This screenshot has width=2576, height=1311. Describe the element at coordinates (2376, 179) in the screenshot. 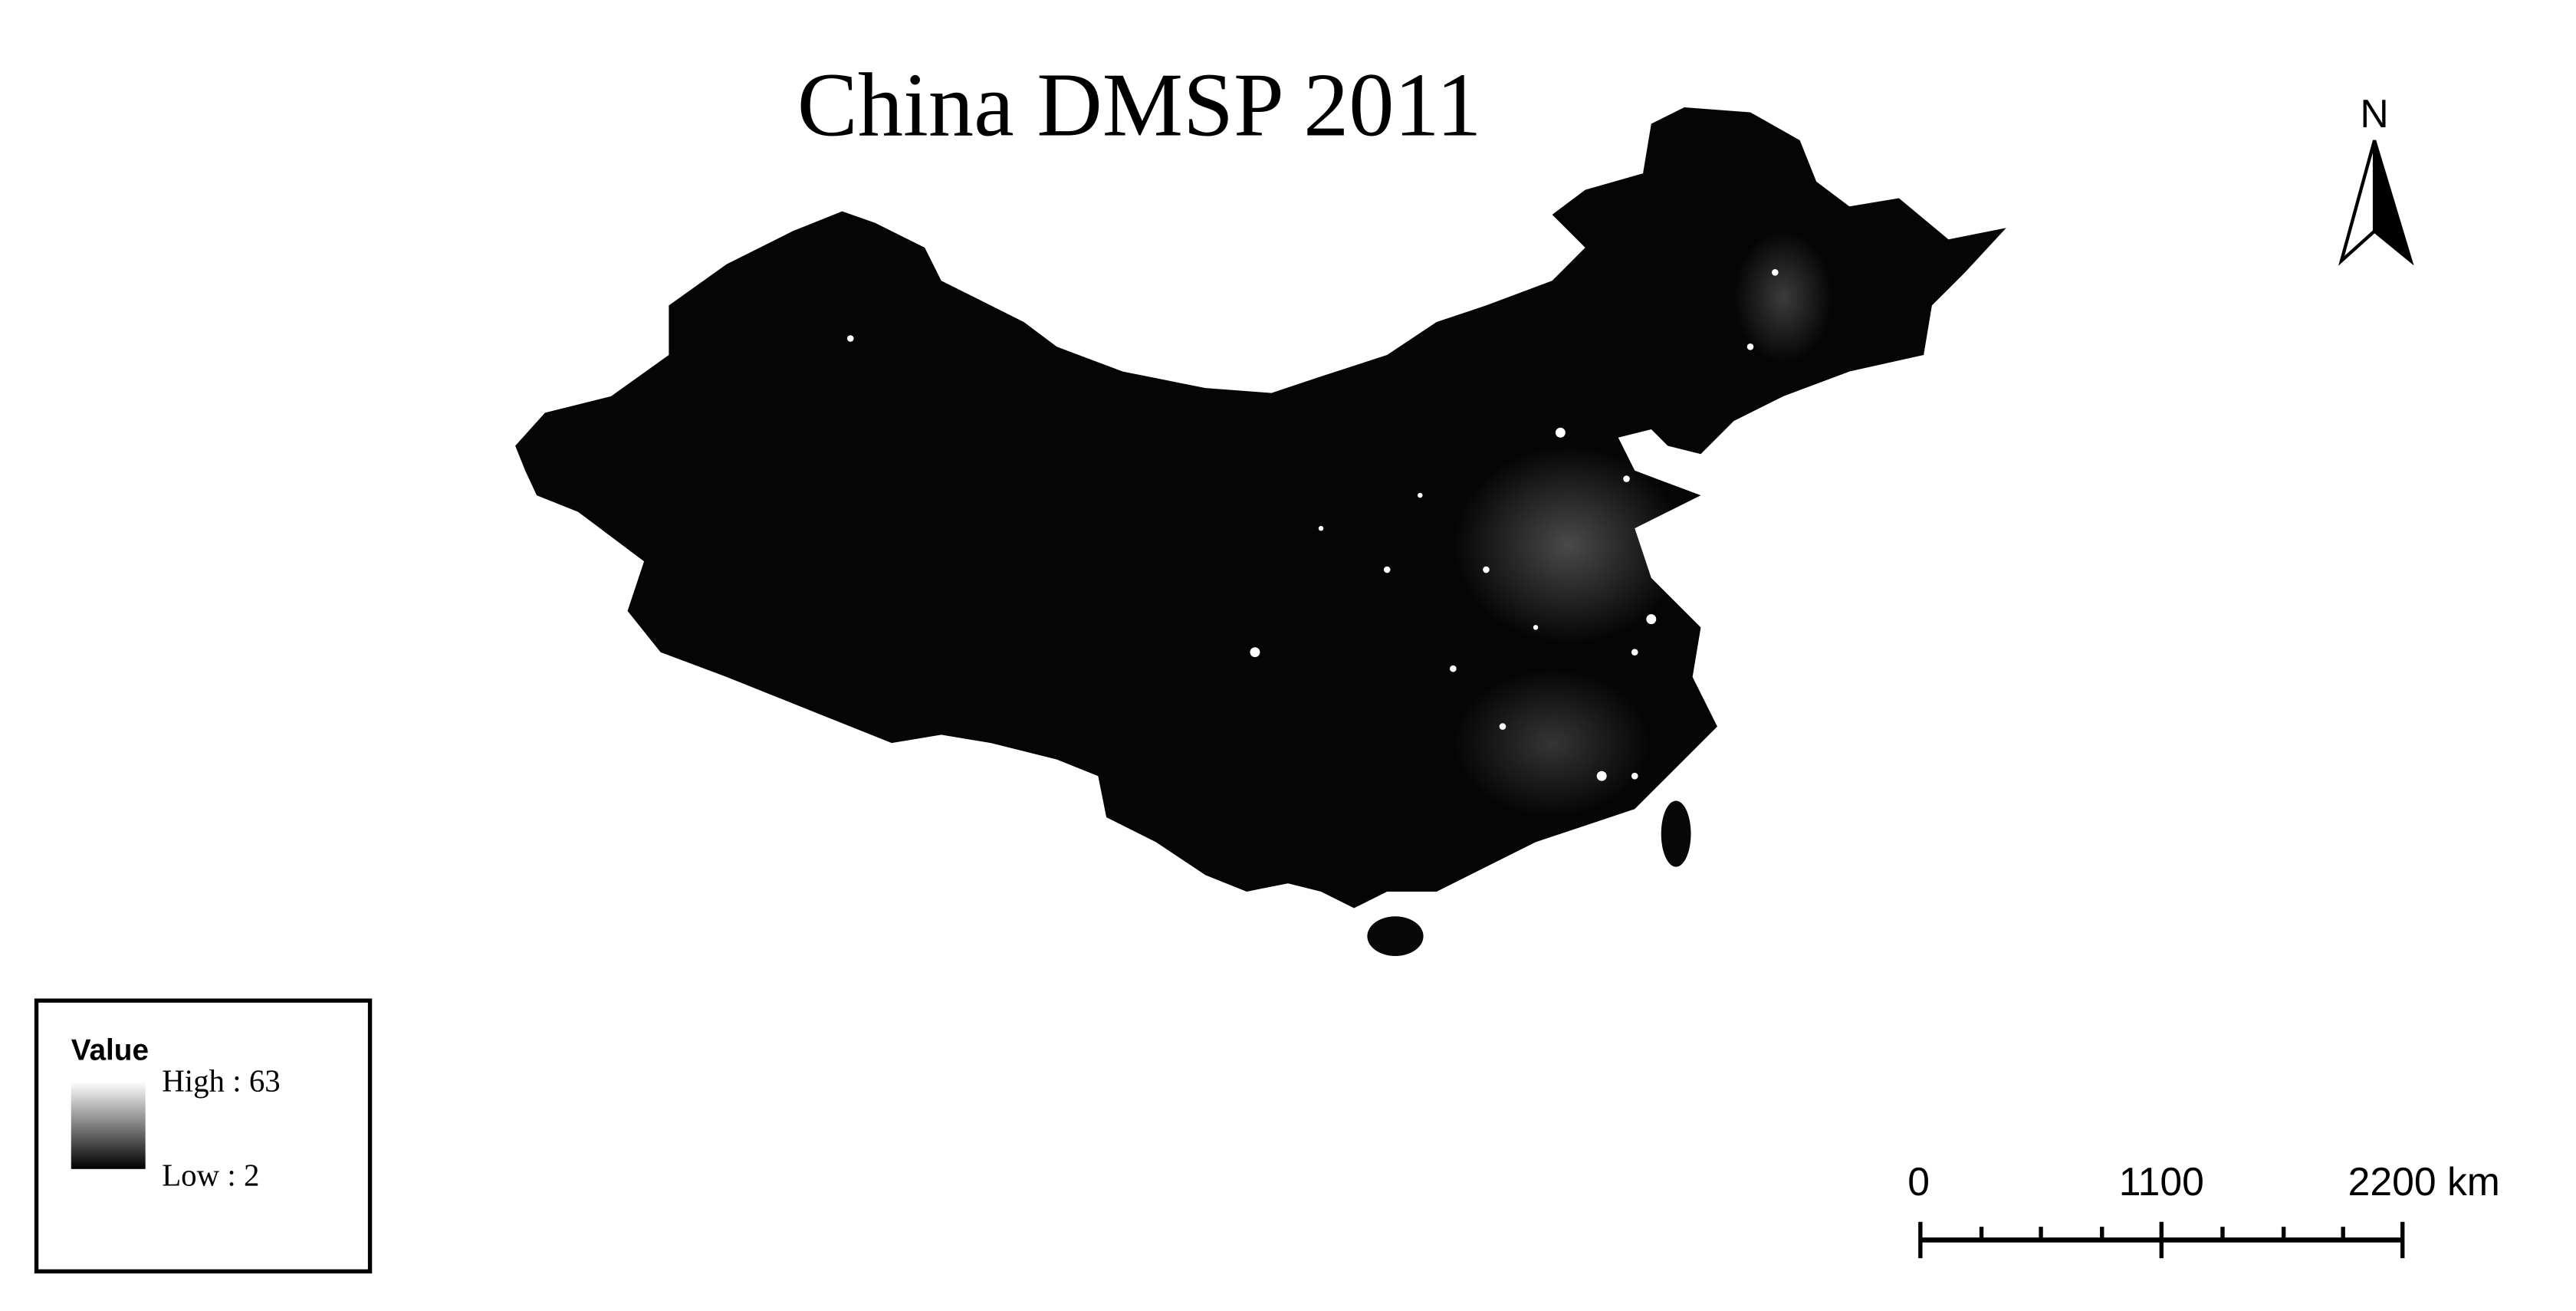

I see `north-arrow: N` at that location.